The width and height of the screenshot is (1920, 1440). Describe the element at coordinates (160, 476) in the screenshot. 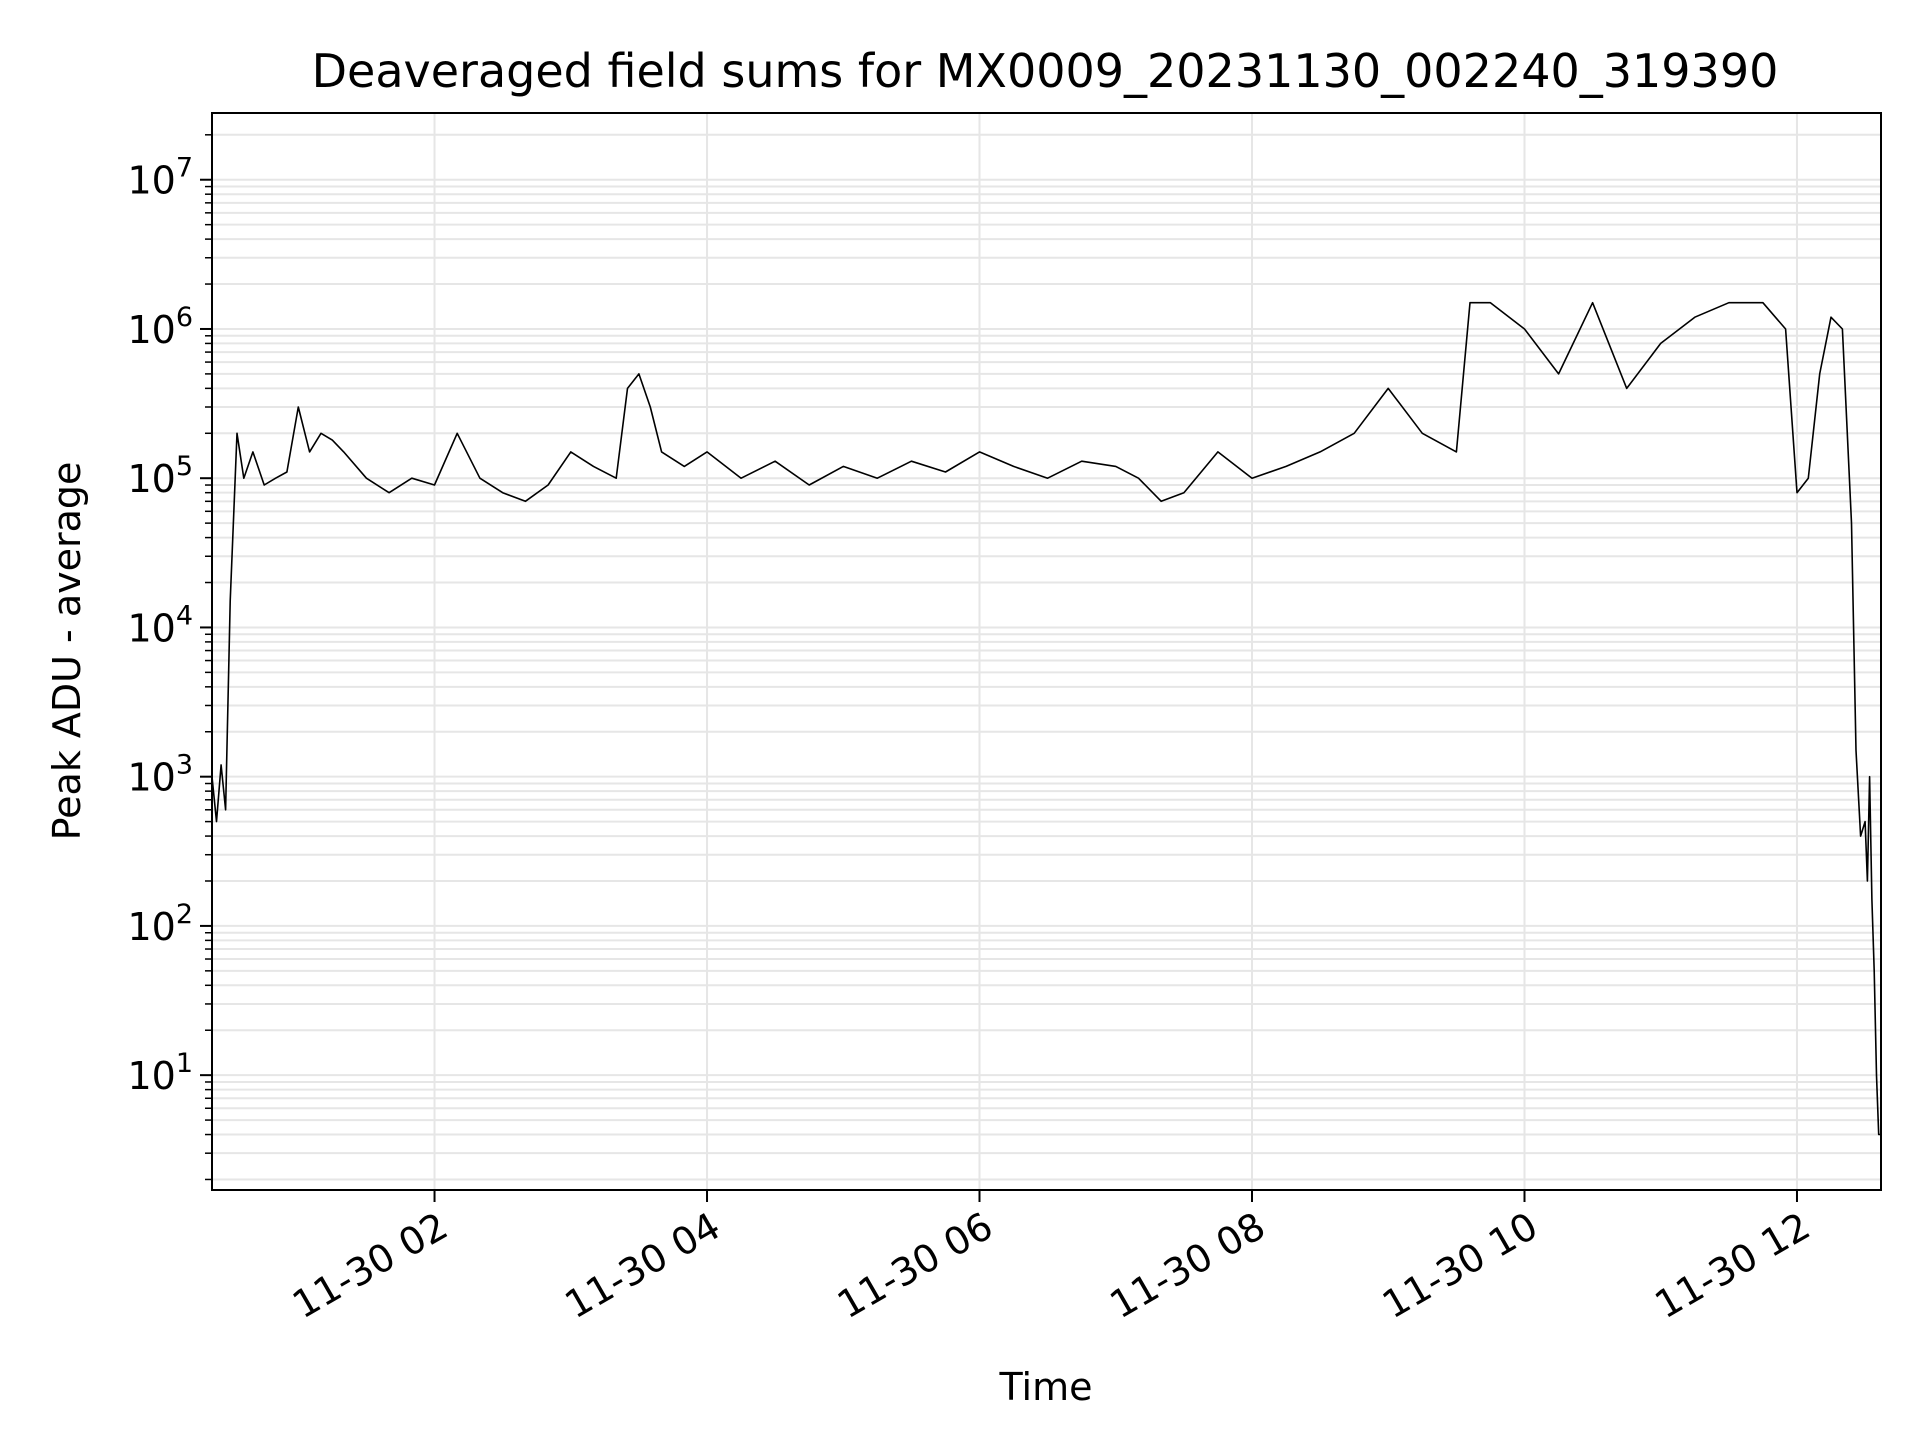

I see `y-tick-label: 105` at that location.